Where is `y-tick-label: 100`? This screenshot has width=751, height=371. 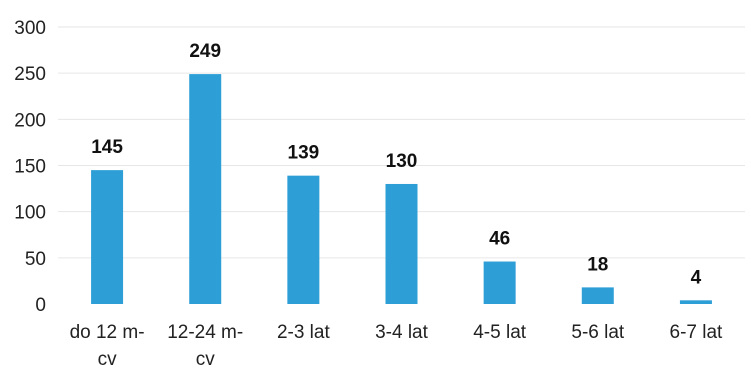
y-tick-label: 100 is located at coordinates (30, 213).